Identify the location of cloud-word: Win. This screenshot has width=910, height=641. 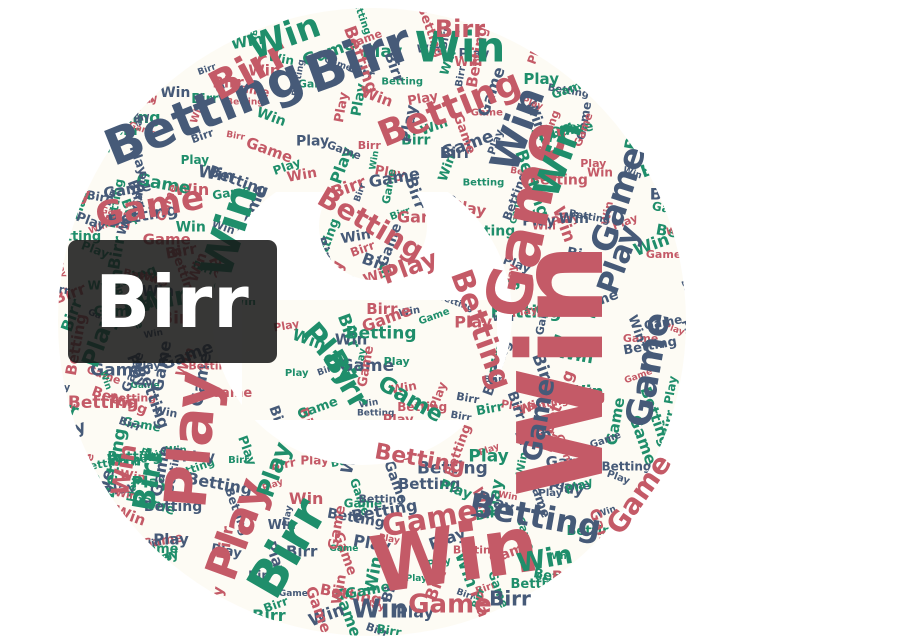
(561, 370).